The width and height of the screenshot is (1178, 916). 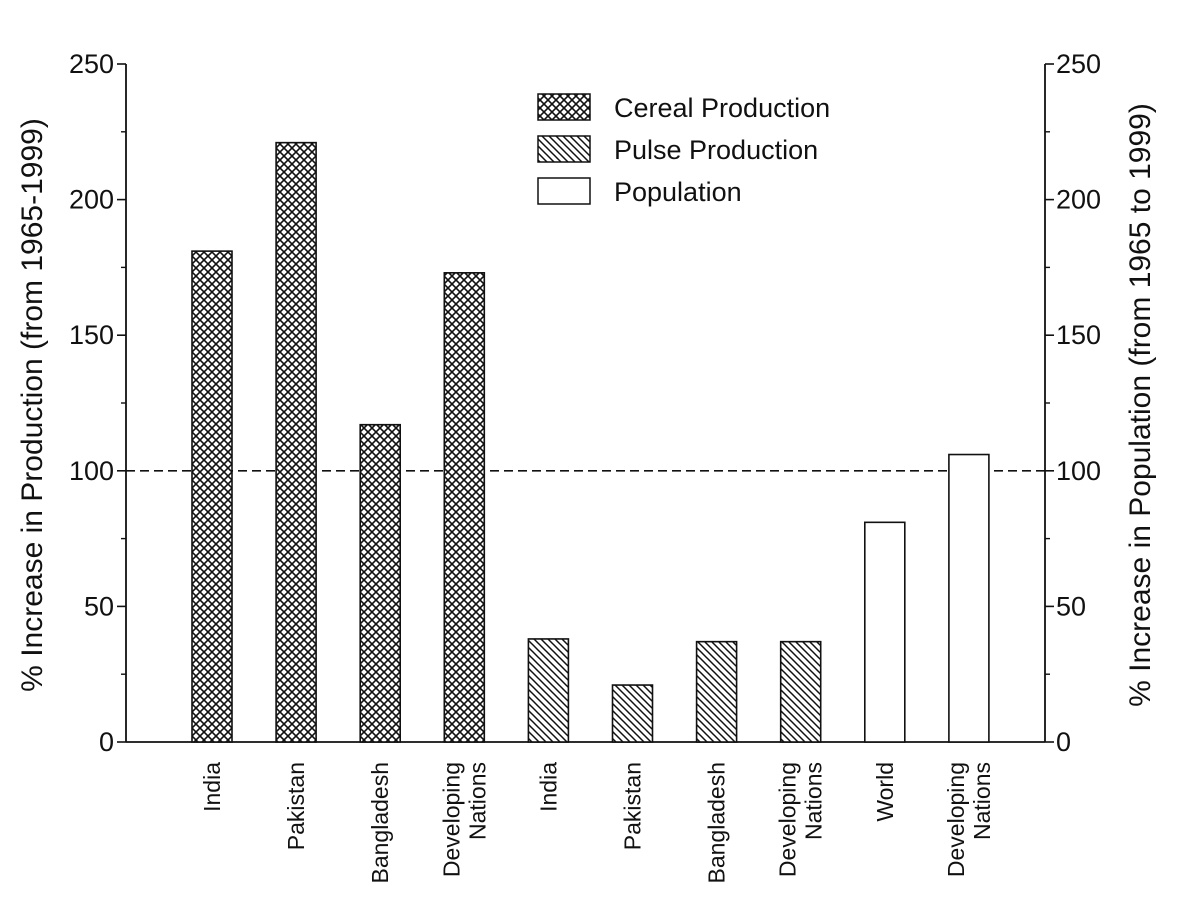 What do you see at coordinates (1071, 606) in the screenshot?
I see `right-tick-label: 50` at bounding box center [1071, 606].